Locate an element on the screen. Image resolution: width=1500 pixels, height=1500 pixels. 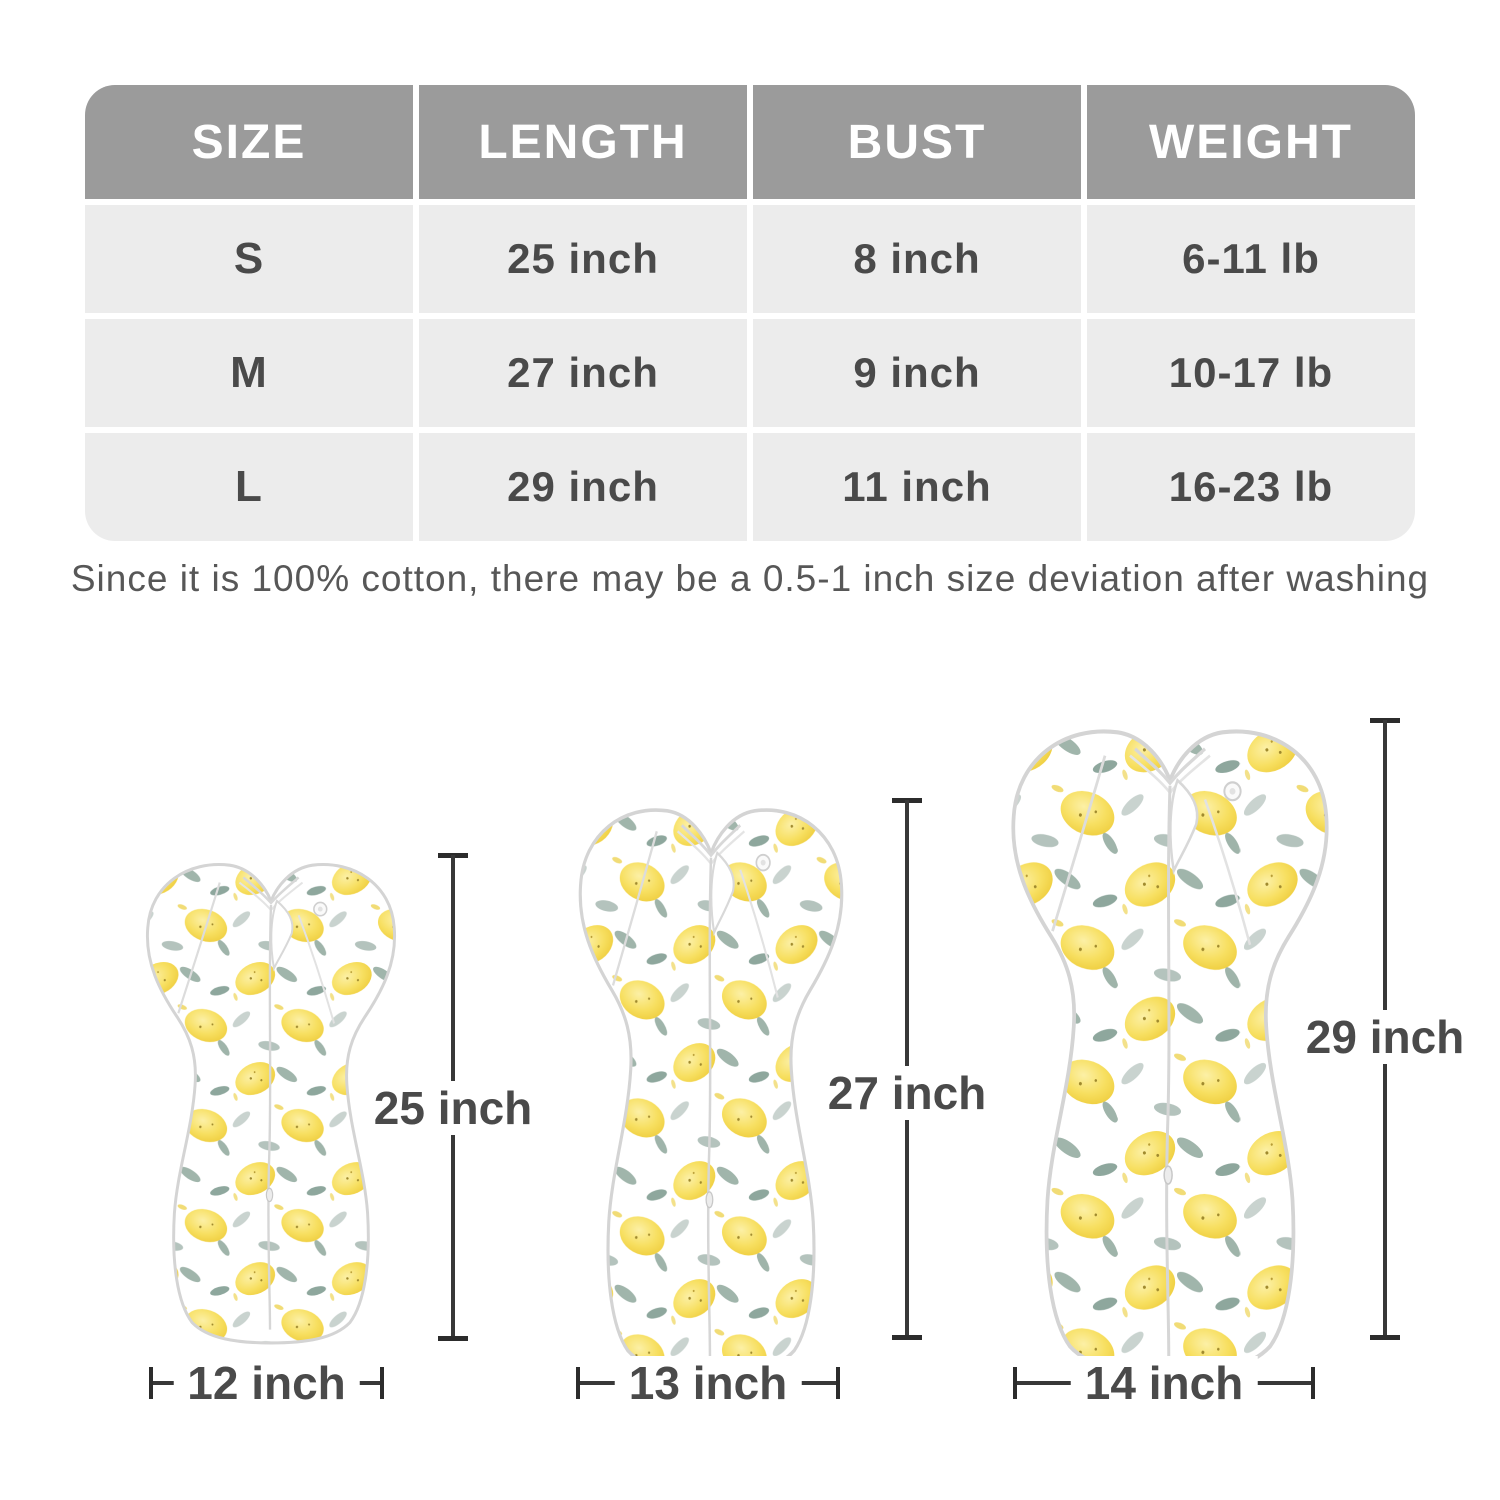
length-dimension-line-medium: 27 inch is located at coordinates (907, 1069).